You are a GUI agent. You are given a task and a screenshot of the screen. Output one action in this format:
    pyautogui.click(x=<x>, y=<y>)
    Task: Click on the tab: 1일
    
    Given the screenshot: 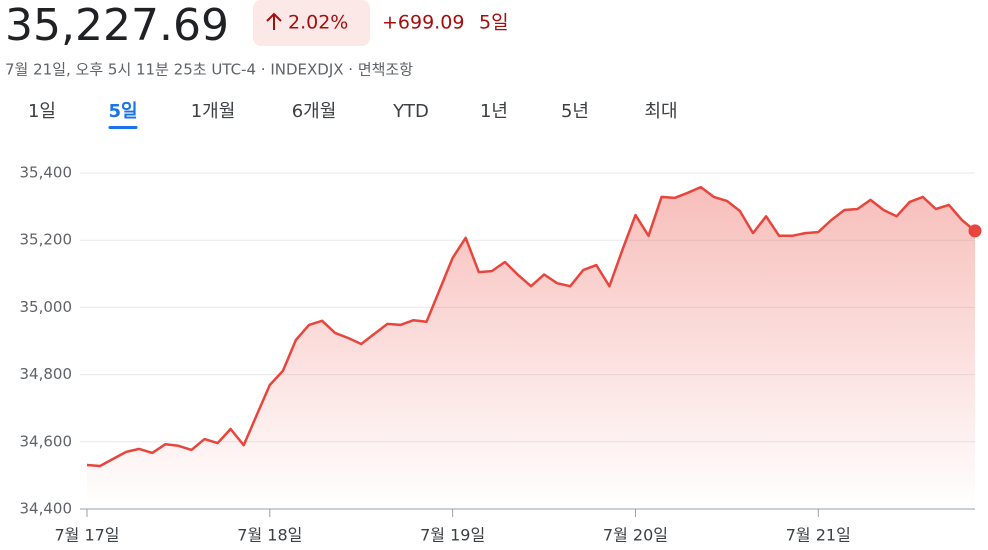 What is the action you would take?
    pyautogui.click(x=42, y=111)
    